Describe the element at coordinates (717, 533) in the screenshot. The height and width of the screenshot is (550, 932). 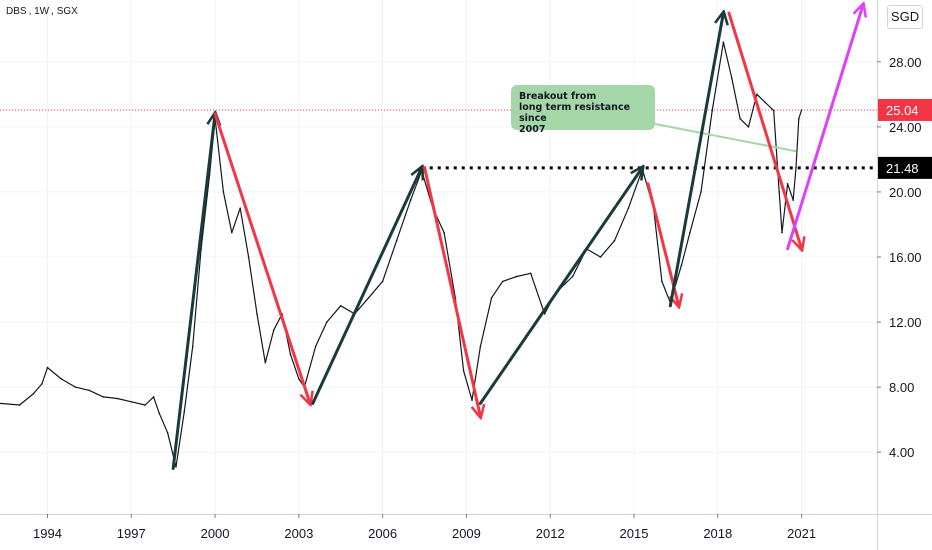
I see `x-tick-label: 2018` at that location.